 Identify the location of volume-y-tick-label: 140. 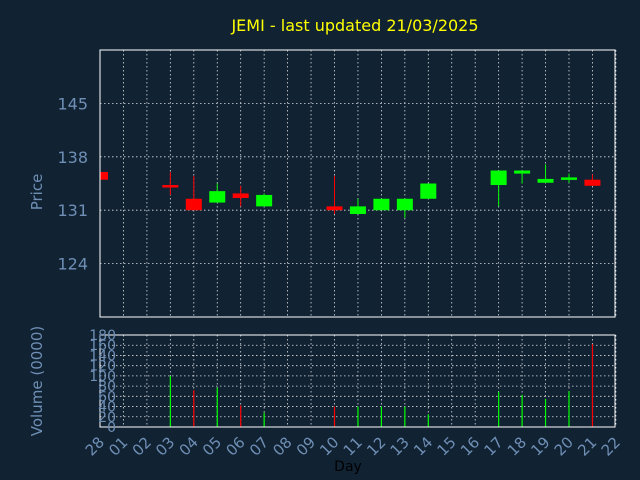
(102, 356).